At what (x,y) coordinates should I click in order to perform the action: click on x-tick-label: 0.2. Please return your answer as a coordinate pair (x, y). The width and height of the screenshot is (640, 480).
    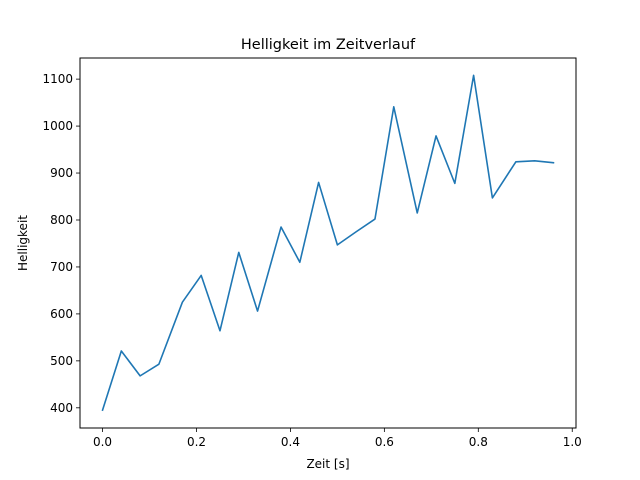
    Looking at the image, I should click on (196, 442).